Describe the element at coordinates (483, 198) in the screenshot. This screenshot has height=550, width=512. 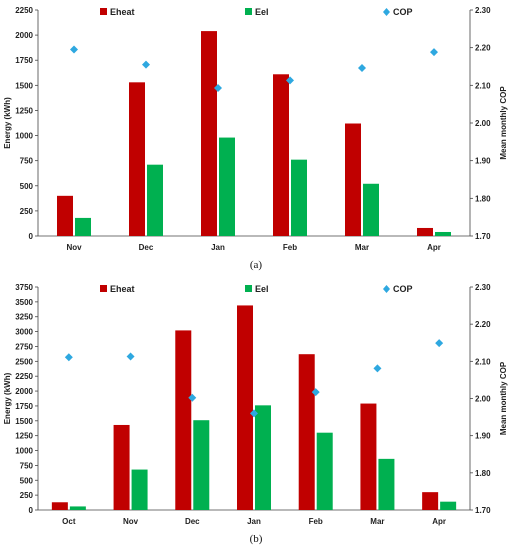
I see `y2-tick-label: 1.80` at that location.